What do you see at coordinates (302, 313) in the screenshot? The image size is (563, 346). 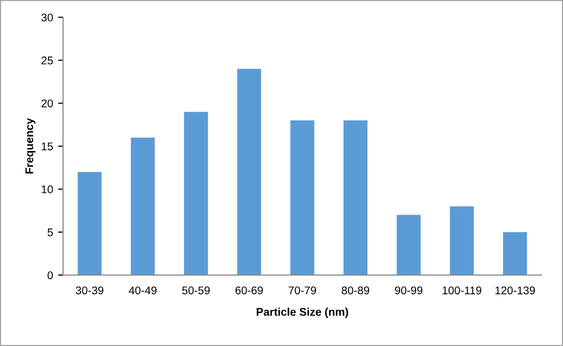 I see `x-axis-title: Particle Size (nm)` at bounding box center [302, 313].